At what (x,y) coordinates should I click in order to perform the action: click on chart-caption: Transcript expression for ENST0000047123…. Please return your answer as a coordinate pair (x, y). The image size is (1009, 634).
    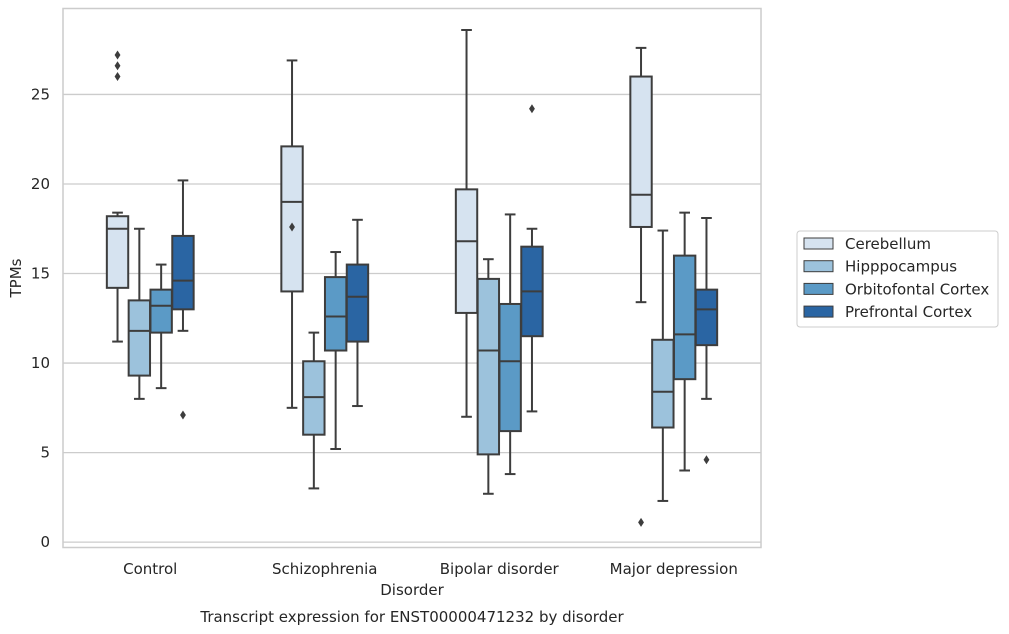
    Looking at the image, I should click on (411, 617).